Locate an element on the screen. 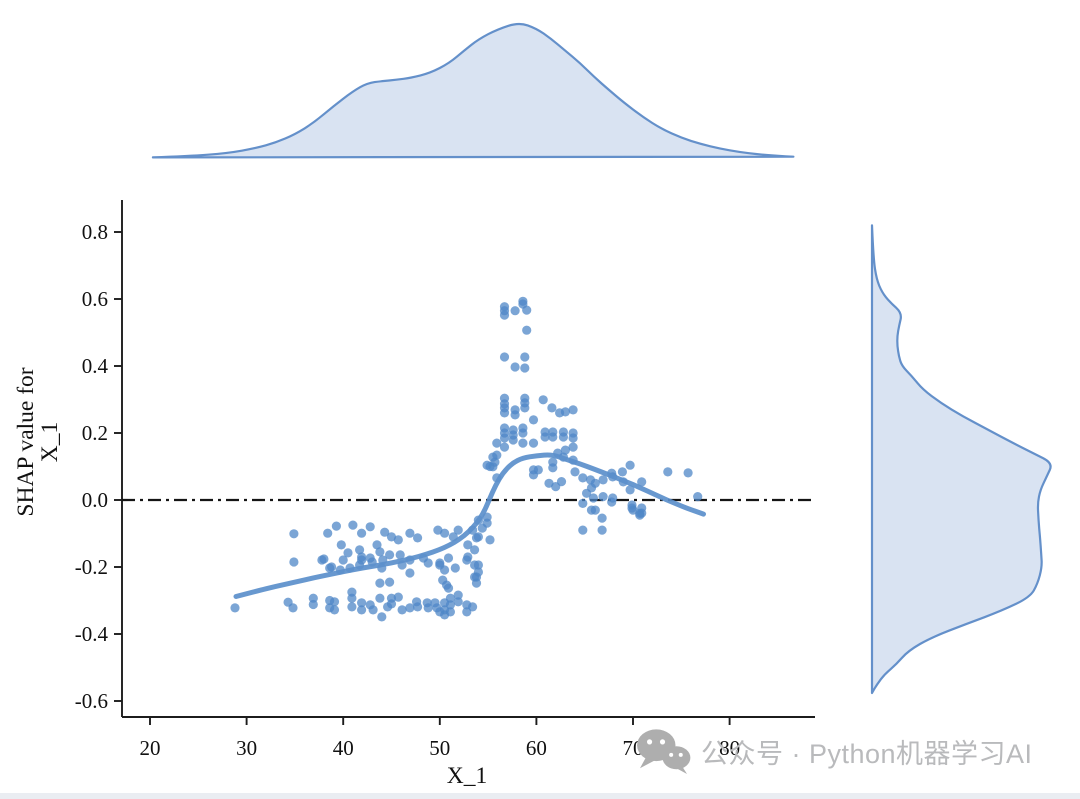 This screenshot has height=799, width=1080. top-density-curve is located at coordinates (473, 90).